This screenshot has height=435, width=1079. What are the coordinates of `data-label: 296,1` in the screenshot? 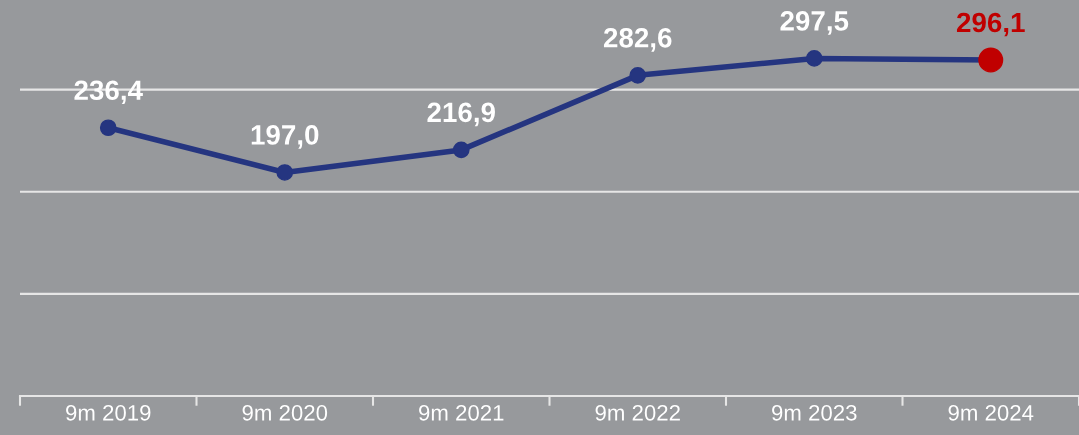 It's located at (990, 24).